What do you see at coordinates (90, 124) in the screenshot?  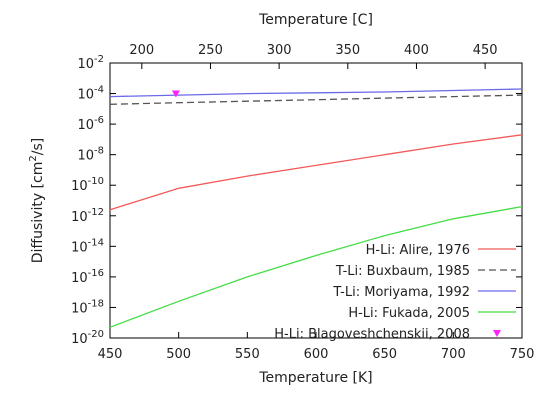 I see `y-tick-label: 10⁻⁶` at bounding box center [90, 124].